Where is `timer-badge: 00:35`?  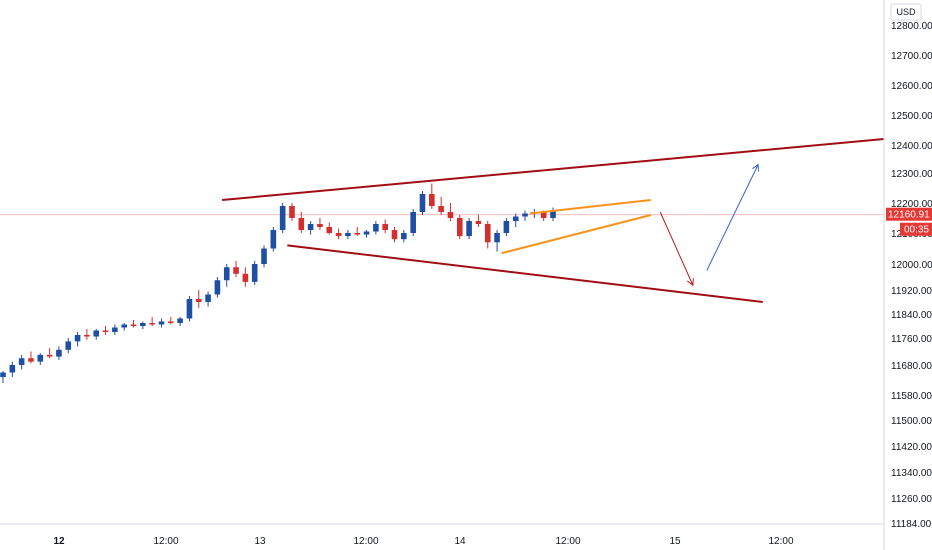
timer-badge: 00:35 is located at coordinates (916, 229).